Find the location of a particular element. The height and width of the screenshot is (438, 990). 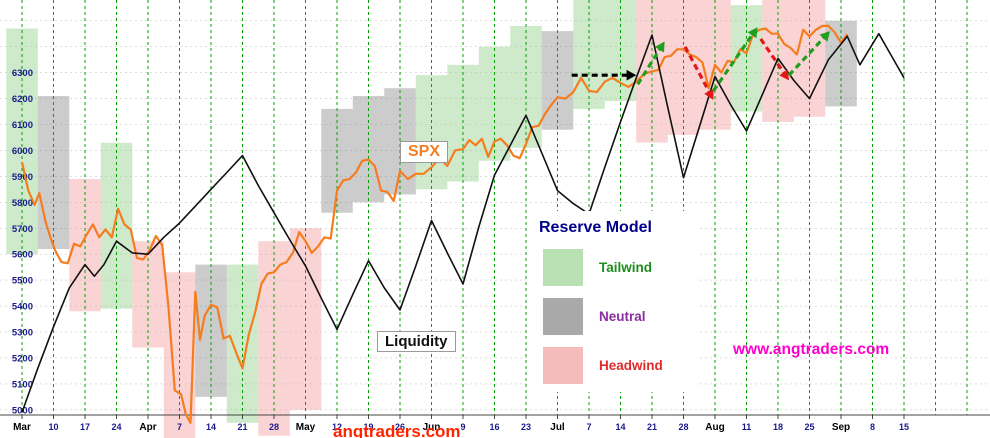

svg-text: 5900 is located at coordinates (22, 177).